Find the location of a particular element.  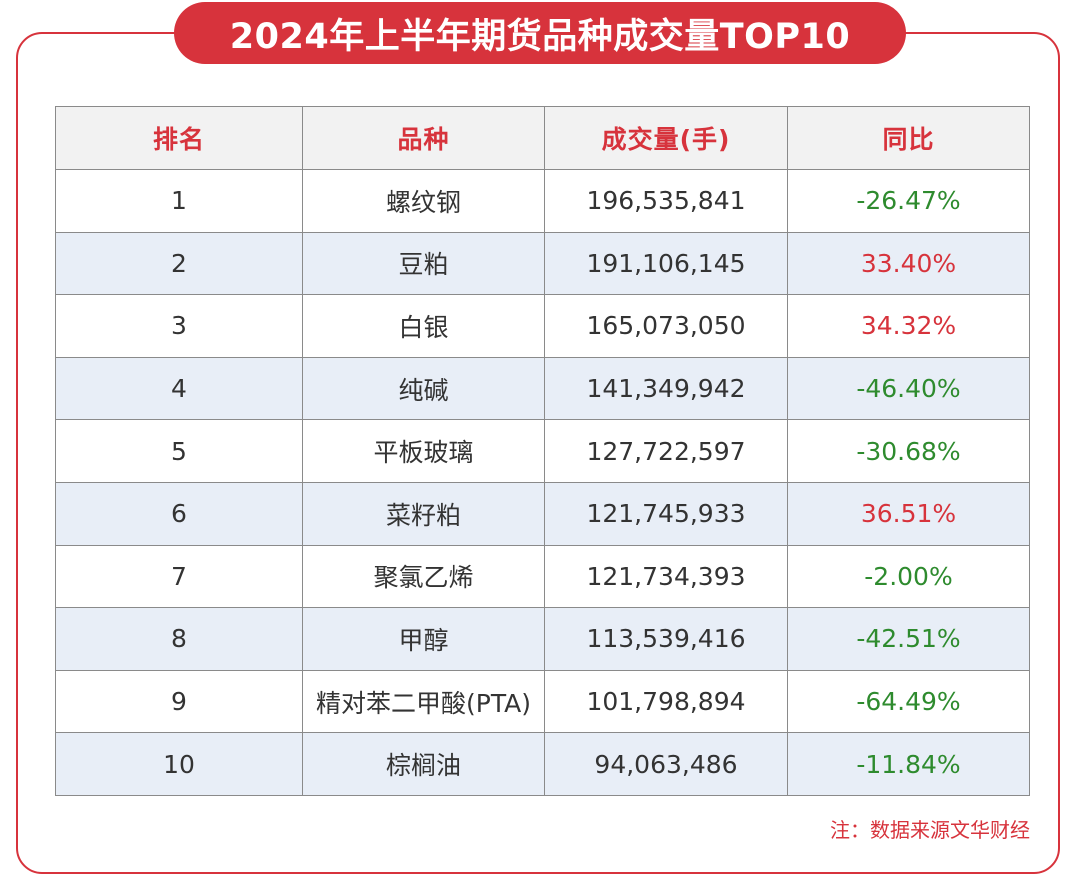

yoy-cell: 34.32% is located at coordinates (908, 326).